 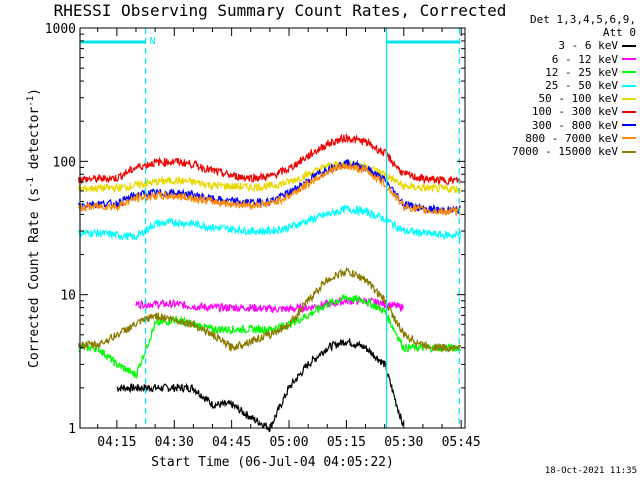 What do you see at coordinates (581, 72) in the screenshot?
I see `legend-label: 12 - 25 keV` at bounding box center [581, 72].